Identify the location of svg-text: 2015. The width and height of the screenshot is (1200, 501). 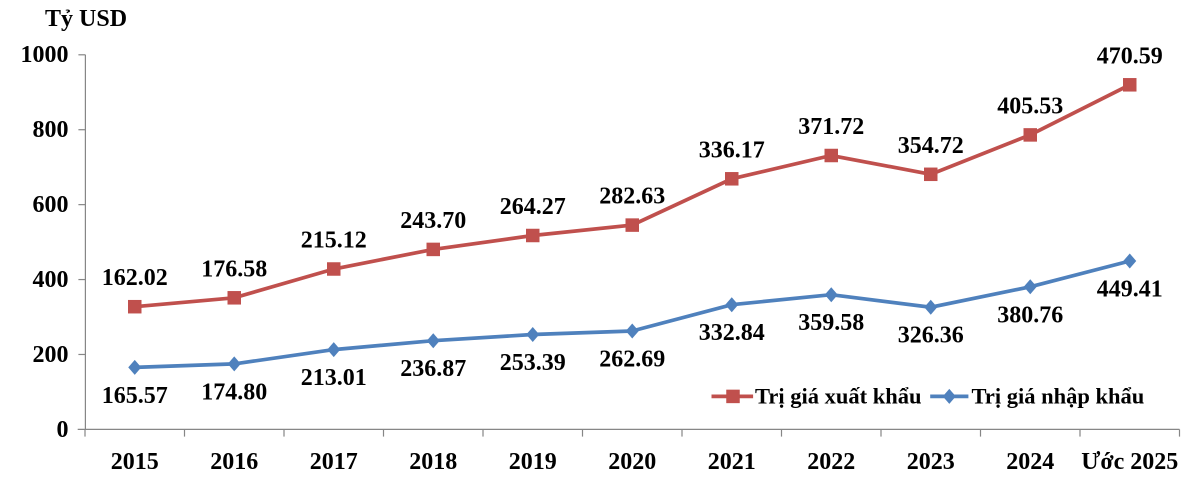
(135, 462).